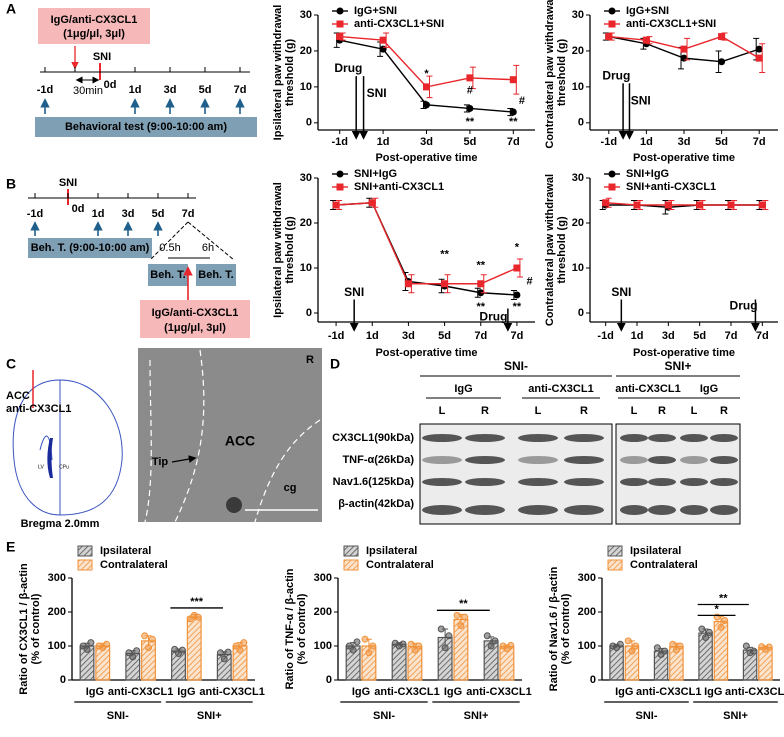 This screenshot has height=737, width=784. What do you see at coordinates (211, 241) in the screenshot?
I see `bracket` at bounding box center [211, 241].